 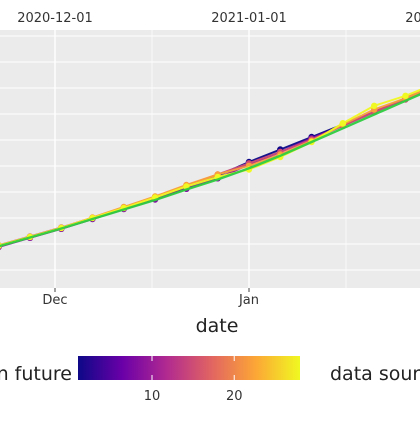 I want to click on colorbar, so click(x=189, y=368).